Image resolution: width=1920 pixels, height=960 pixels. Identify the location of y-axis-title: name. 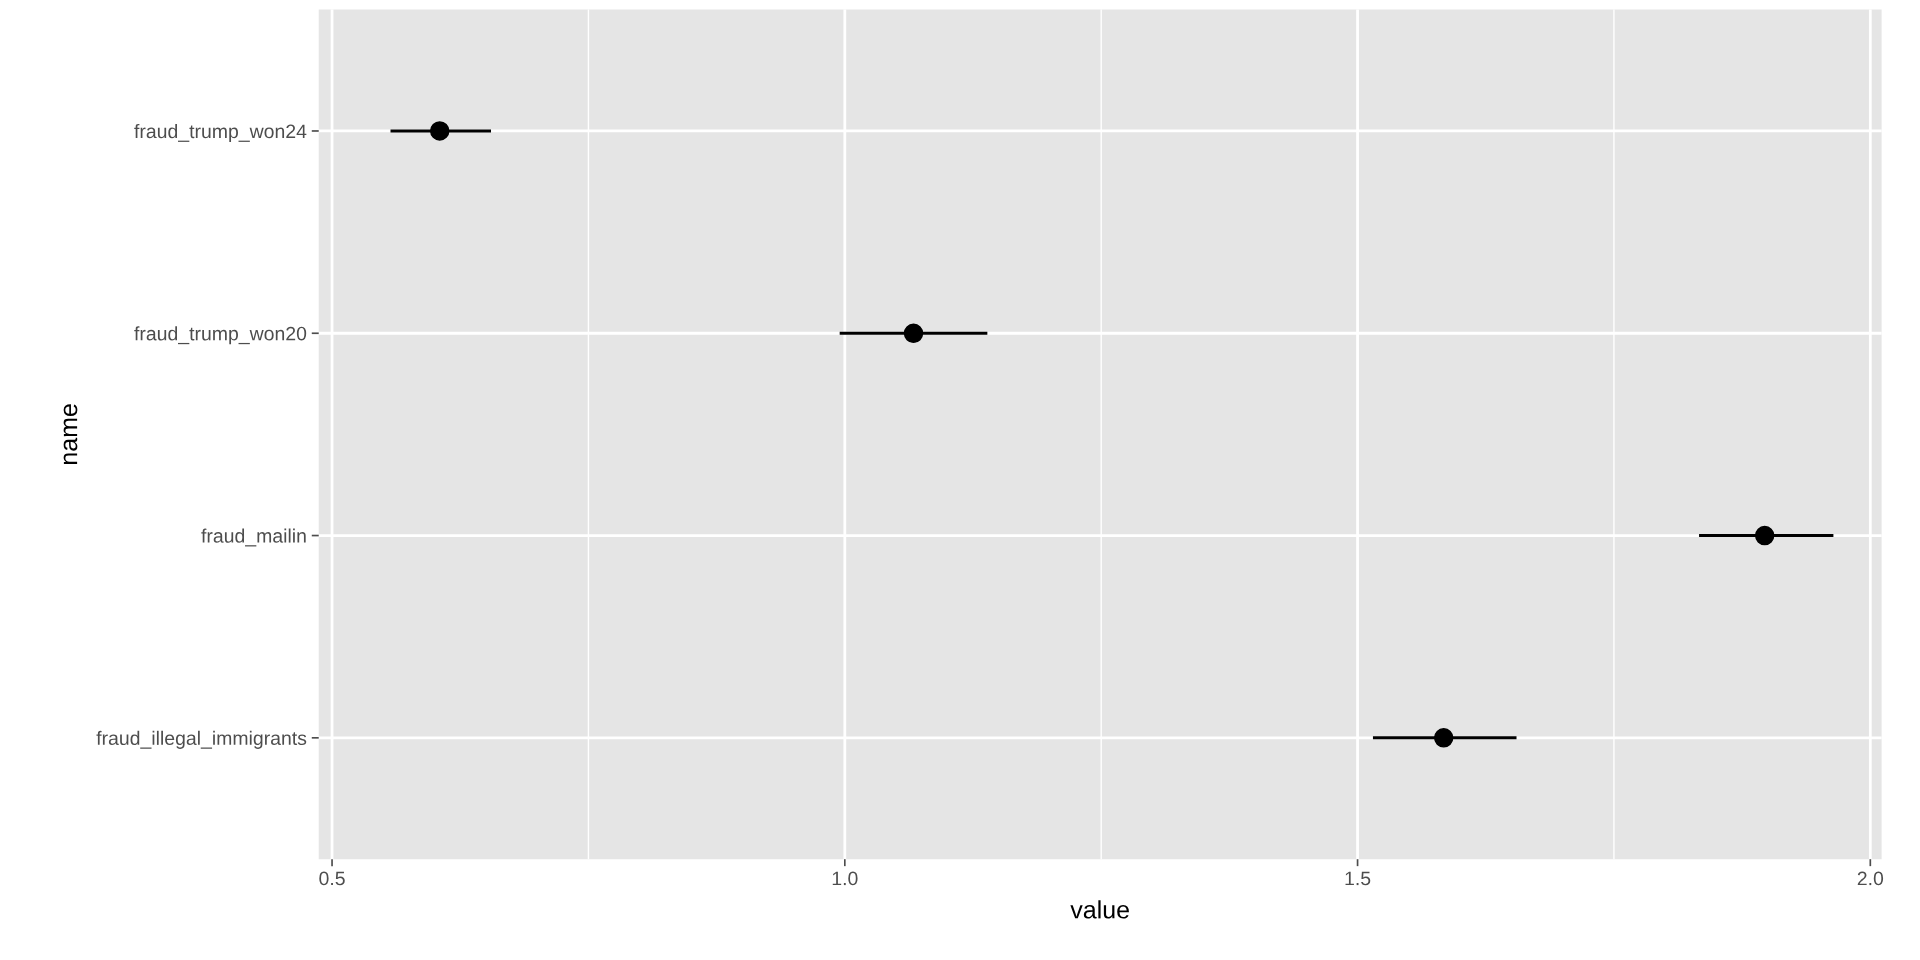
(70, 434).